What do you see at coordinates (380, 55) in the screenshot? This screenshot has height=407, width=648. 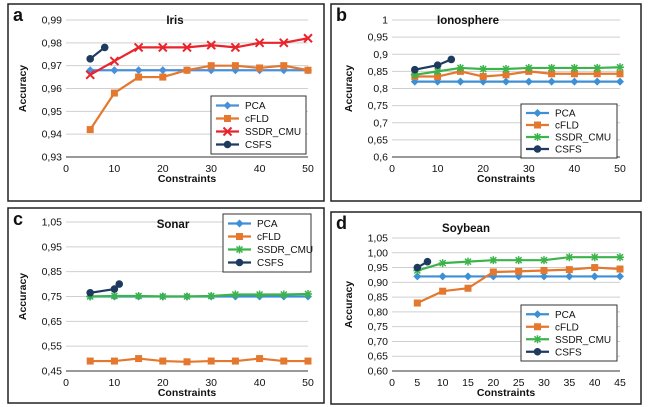 I see `y-tick-label: 0,9` at bounding box center [380, 55].